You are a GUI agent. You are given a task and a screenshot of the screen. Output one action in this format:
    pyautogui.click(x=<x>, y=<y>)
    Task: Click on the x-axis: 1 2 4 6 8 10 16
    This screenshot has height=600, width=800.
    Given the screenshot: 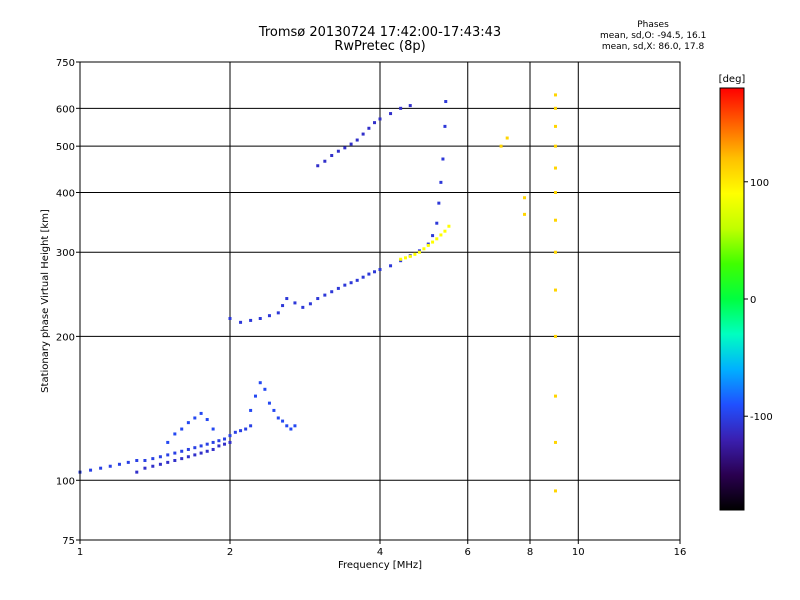 What is the action you would take?
    pyautogui.click(x=382, y=549)
    